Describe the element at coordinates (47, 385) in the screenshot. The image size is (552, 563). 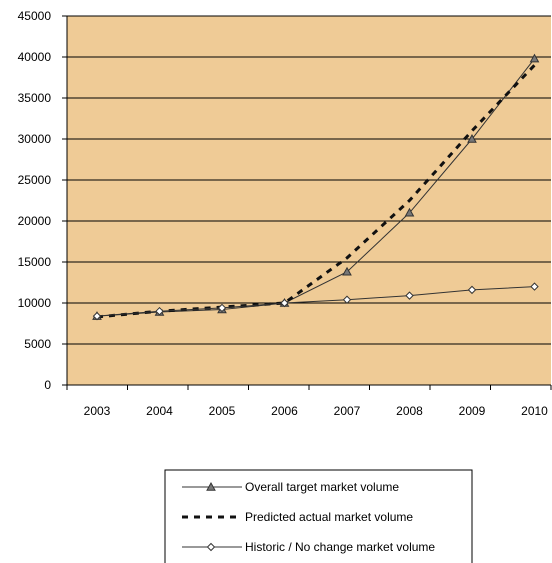
I see `y-tick-label: 0` at that location.